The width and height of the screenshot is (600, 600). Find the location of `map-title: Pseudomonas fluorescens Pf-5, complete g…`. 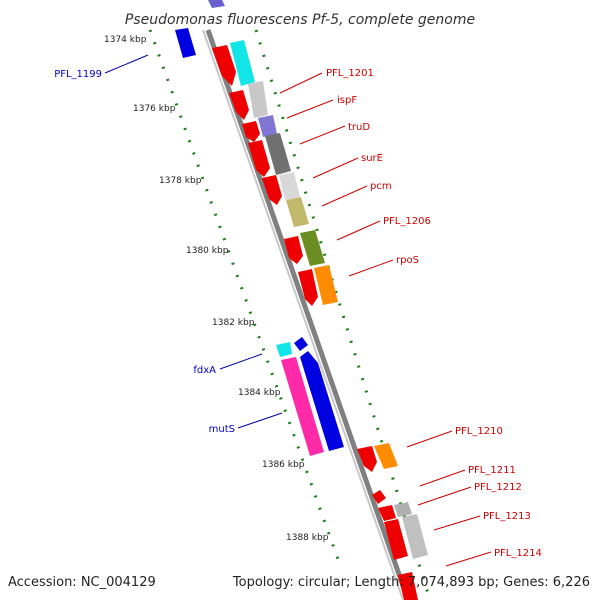

map-title: Pseudomonas fluorescens Pf-5, complete g… is located at coordinates (300, 20).